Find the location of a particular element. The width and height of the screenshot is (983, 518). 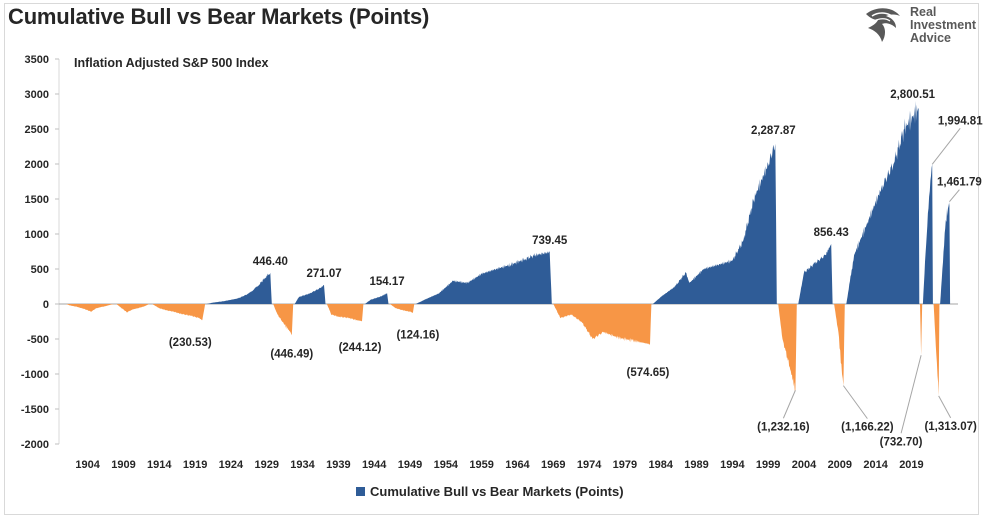

data-label: (1,313.07) is located at coordinates (950, 427).